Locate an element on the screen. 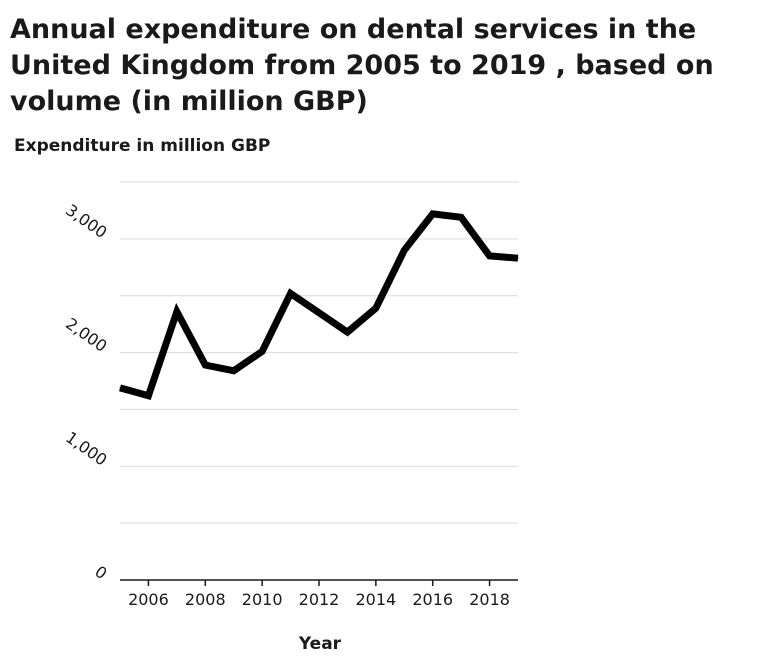 Image resolution: width=762 pixels, height=668 pixels. y-tick-label: 3,000 is located at coordinates (86, 221).